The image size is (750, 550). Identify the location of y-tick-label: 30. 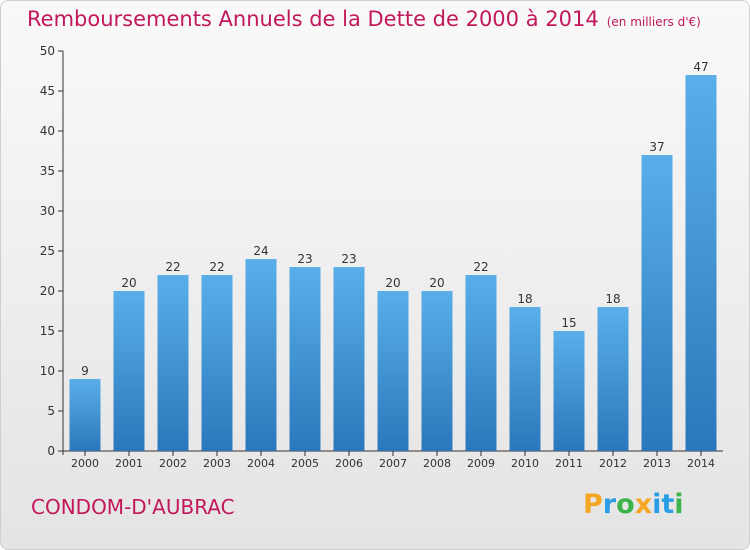
(47, 211).